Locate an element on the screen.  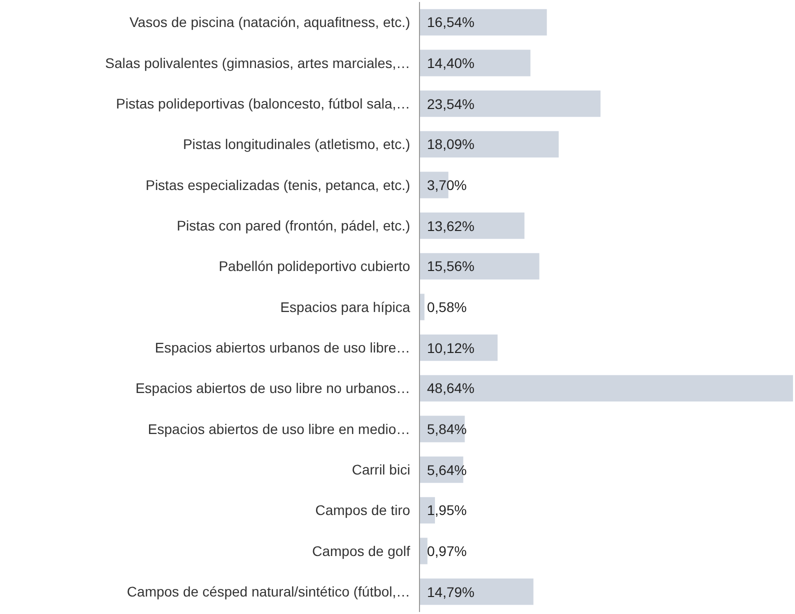
data-label: 1,95% is located at coordinates (447, 510).